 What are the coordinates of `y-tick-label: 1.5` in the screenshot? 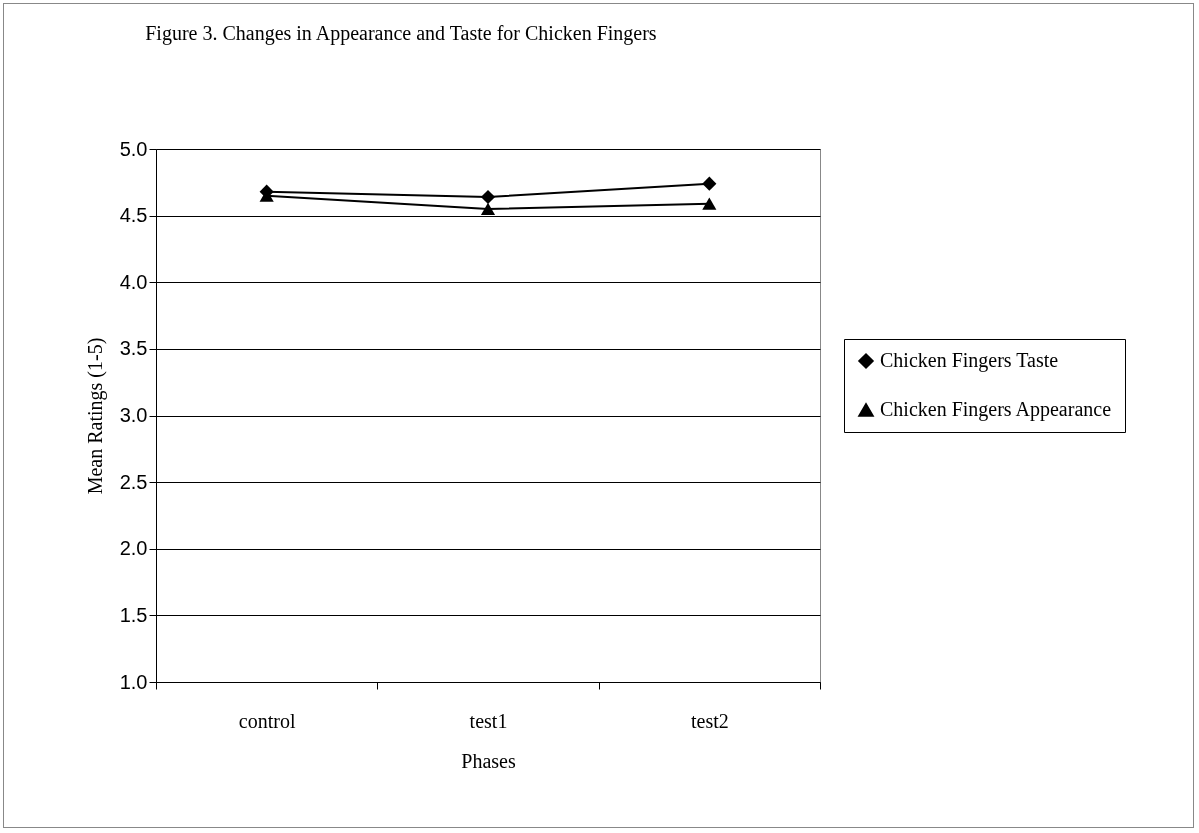 It's located at (133, 614).